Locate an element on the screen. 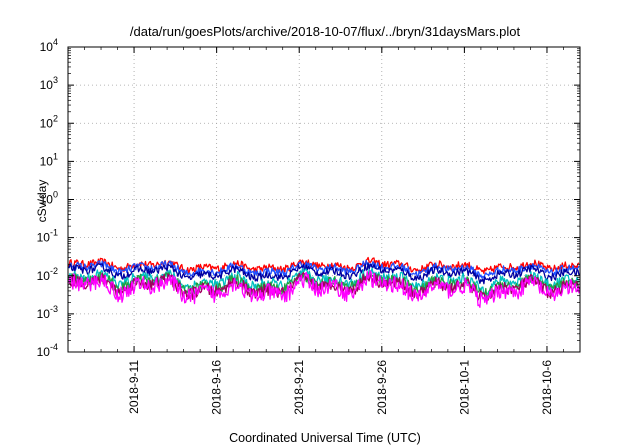 This screenshot has height=448, width=640. y-tick-label: 10² is located at coordinates (49, 121).